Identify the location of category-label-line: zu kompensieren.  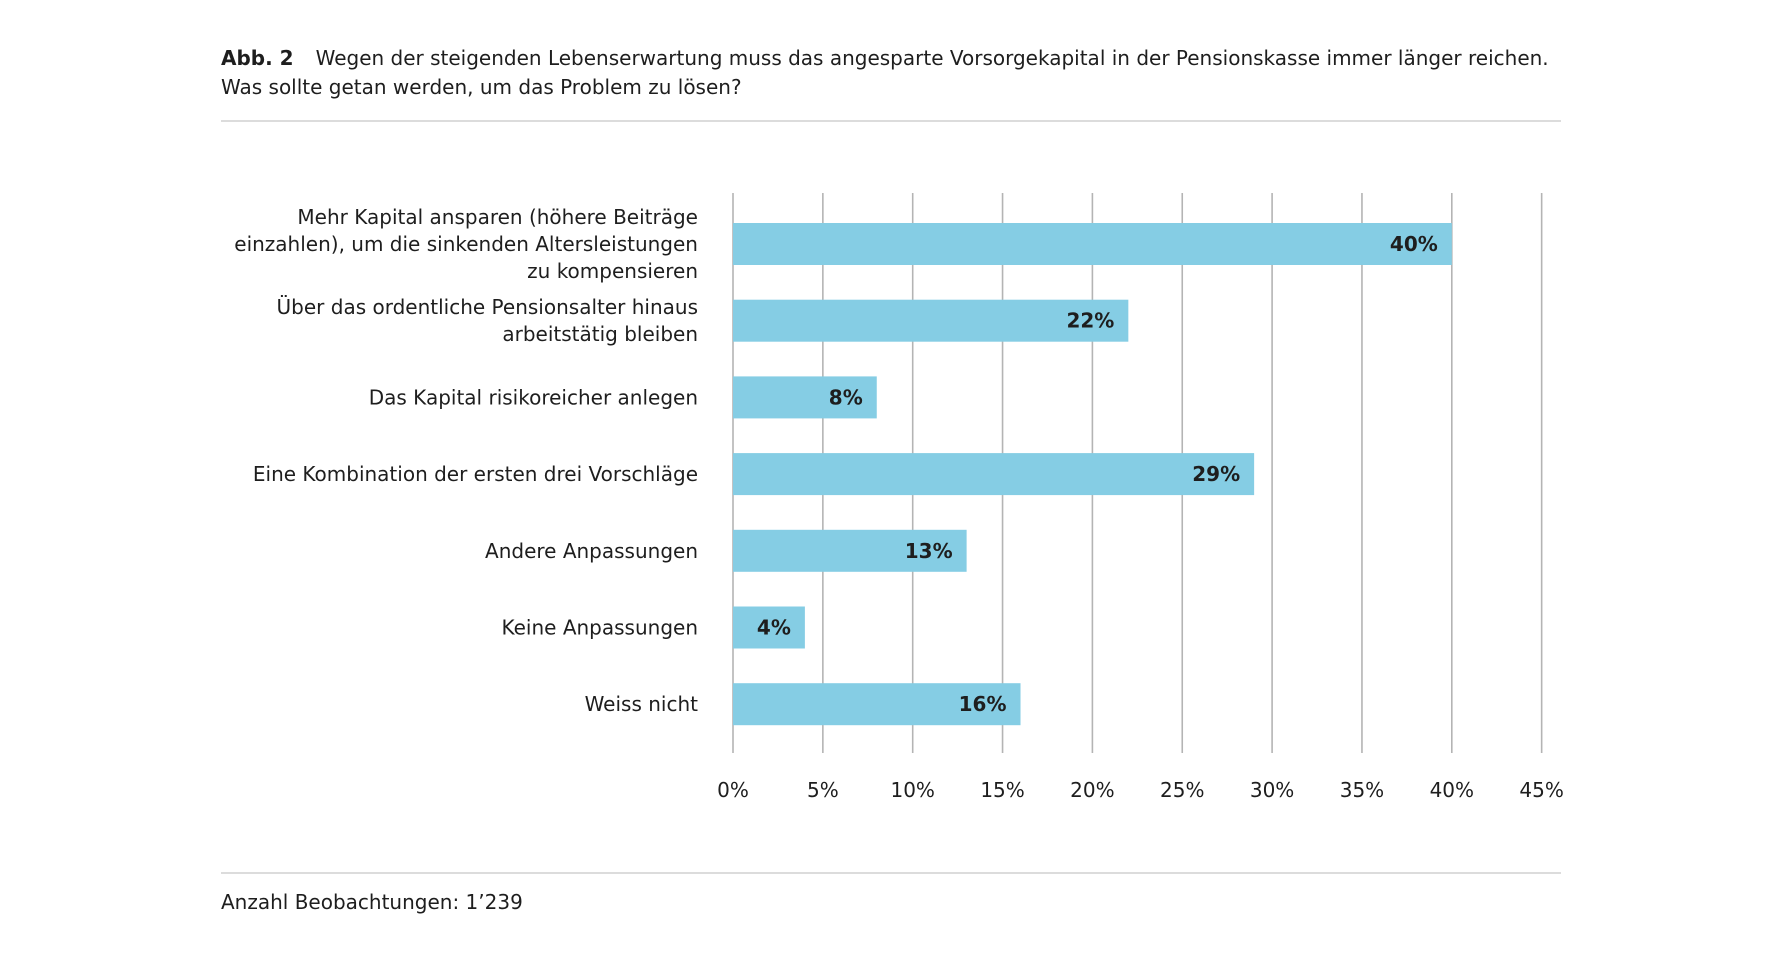
(612, 271).